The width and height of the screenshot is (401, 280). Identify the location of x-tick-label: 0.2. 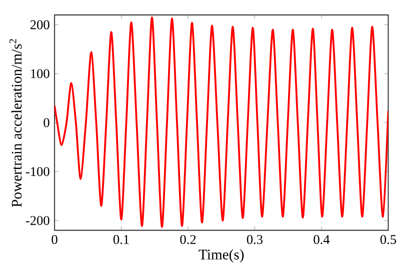
(188, 239).